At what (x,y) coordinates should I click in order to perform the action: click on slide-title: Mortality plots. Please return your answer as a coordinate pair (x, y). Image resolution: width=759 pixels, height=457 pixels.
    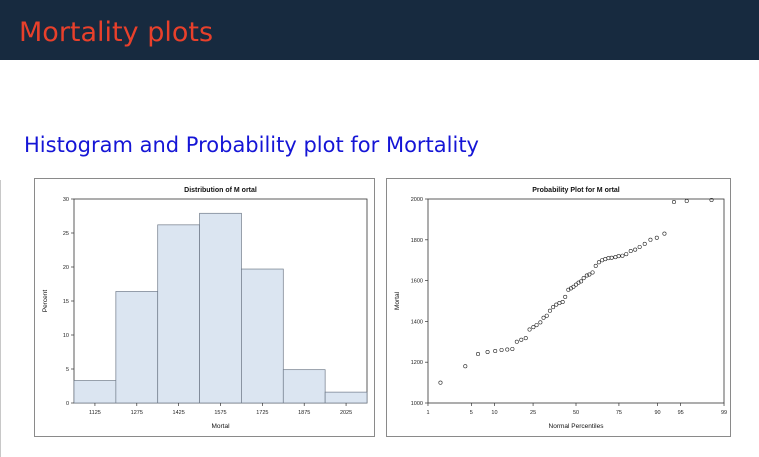
    Looking at the image, I should click on (116, 32).